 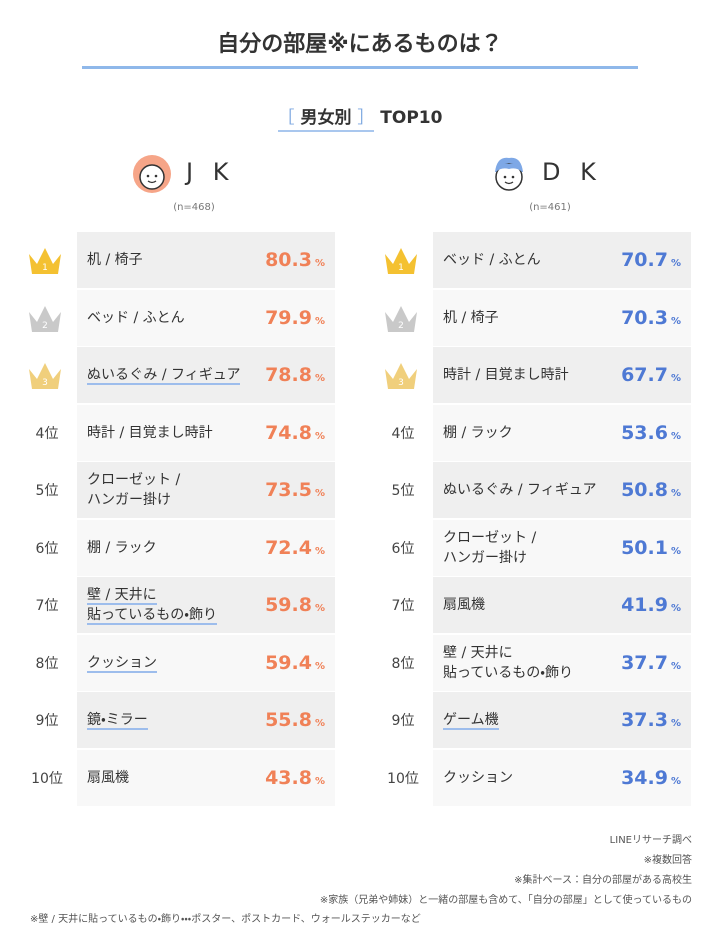 I want to click on value-number: 37.7, so click(x=644, y=662).